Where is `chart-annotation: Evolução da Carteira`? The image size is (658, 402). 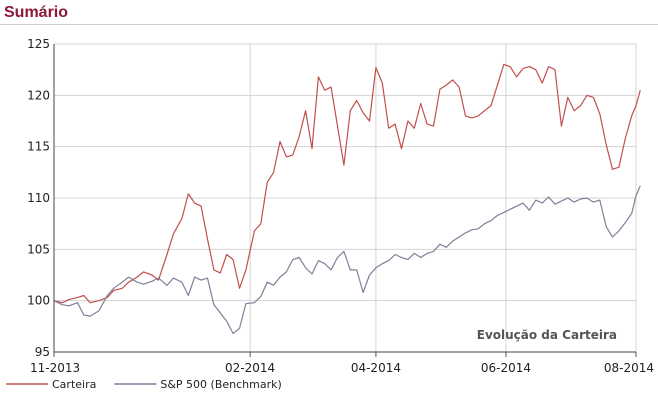 chart-annotation: Evolução da Carteira is located at coordinates (547, 335).